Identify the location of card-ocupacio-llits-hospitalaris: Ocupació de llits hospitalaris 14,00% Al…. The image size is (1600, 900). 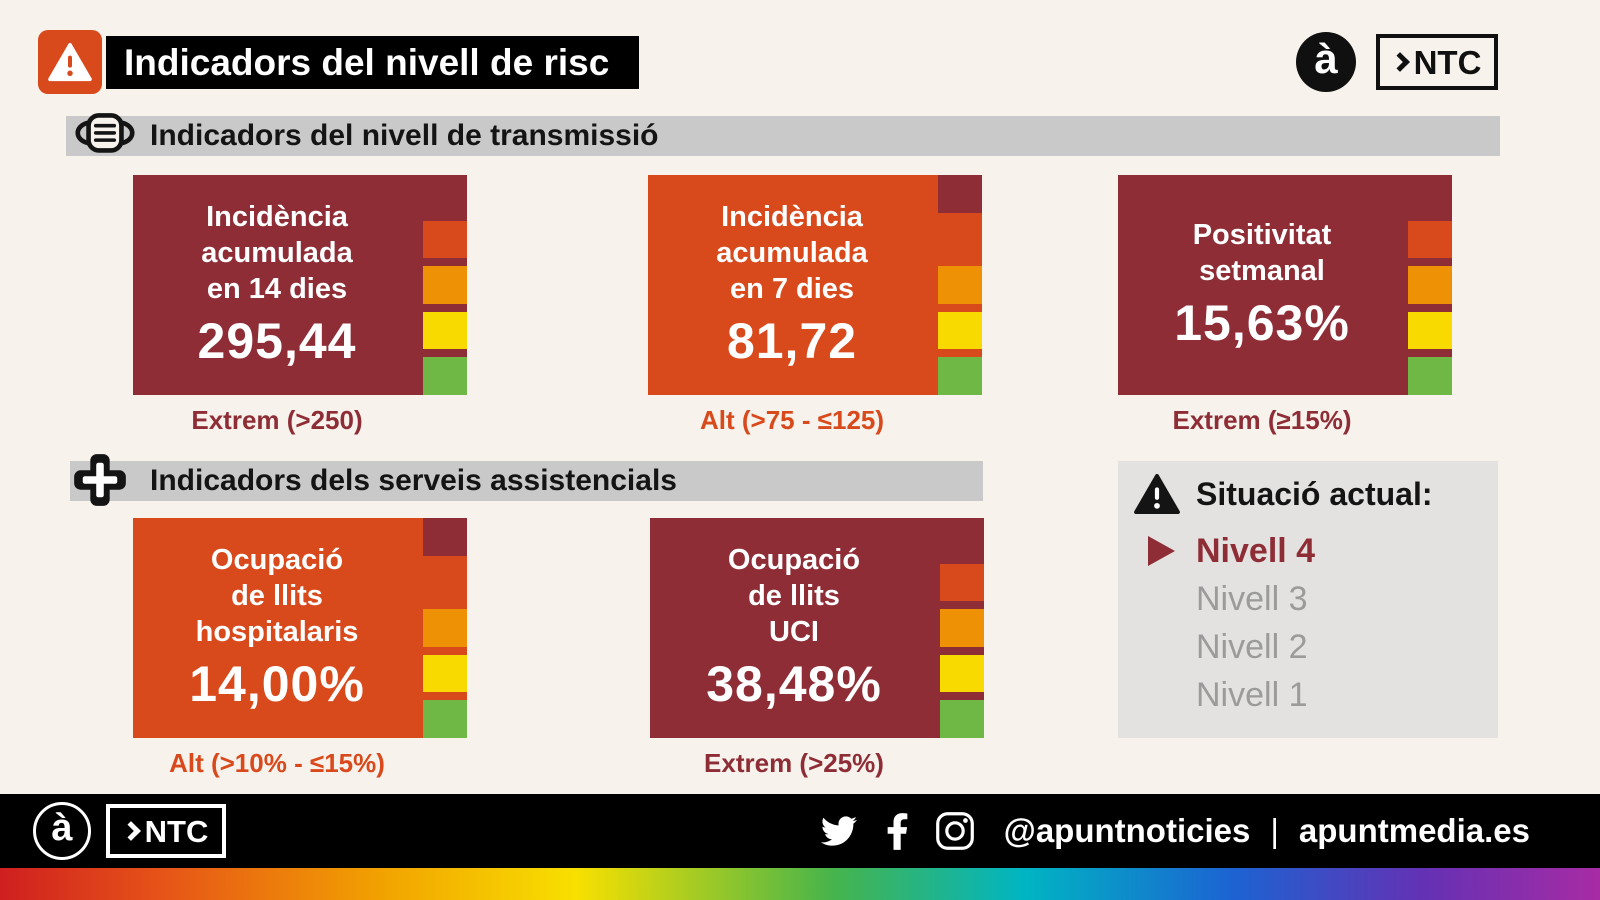
(300, 648).